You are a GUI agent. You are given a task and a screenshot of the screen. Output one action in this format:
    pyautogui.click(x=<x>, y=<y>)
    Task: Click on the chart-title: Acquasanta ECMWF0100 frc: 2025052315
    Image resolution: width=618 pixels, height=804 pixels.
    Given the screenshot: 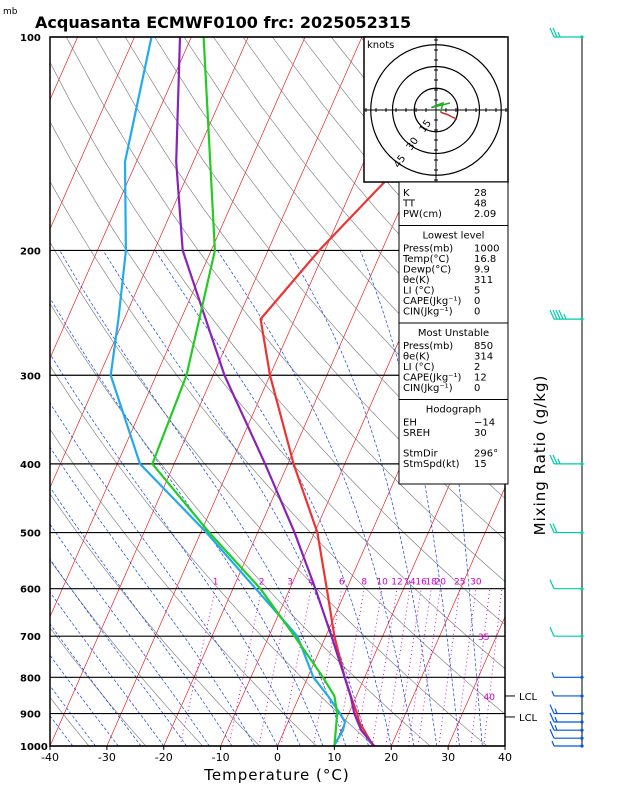 What is the action you would take?
    pyautogui.click(x=223, y=22)
    